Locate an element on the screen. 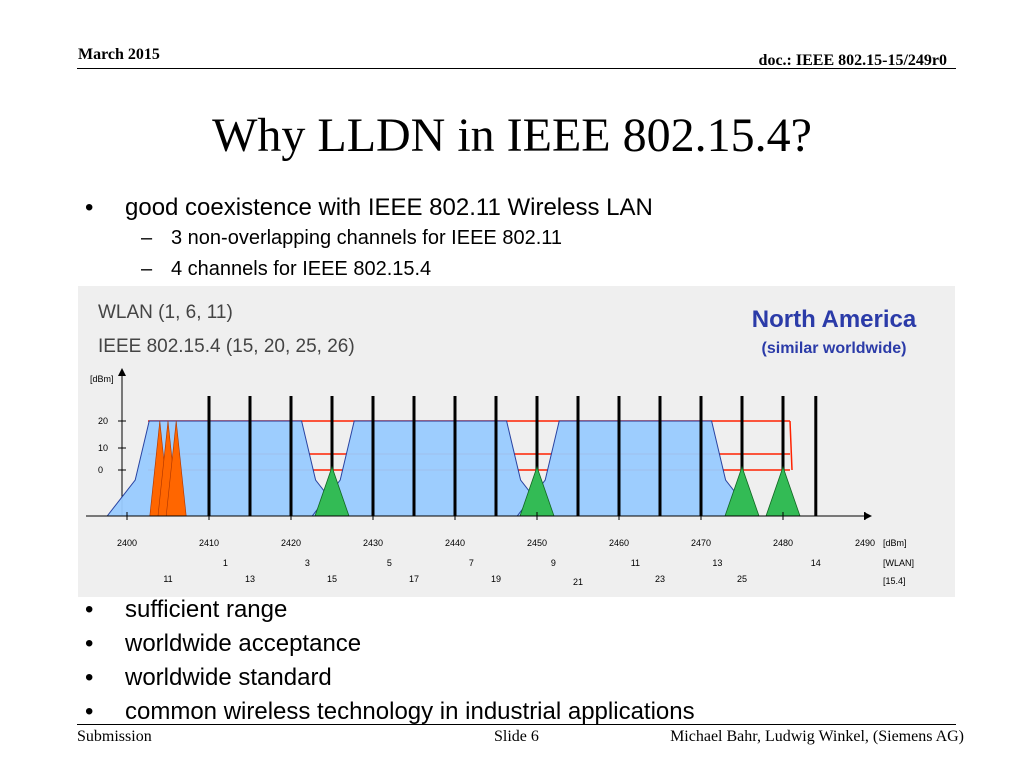  wlan-channel-label: 9 is located at coordinates (553, 563).